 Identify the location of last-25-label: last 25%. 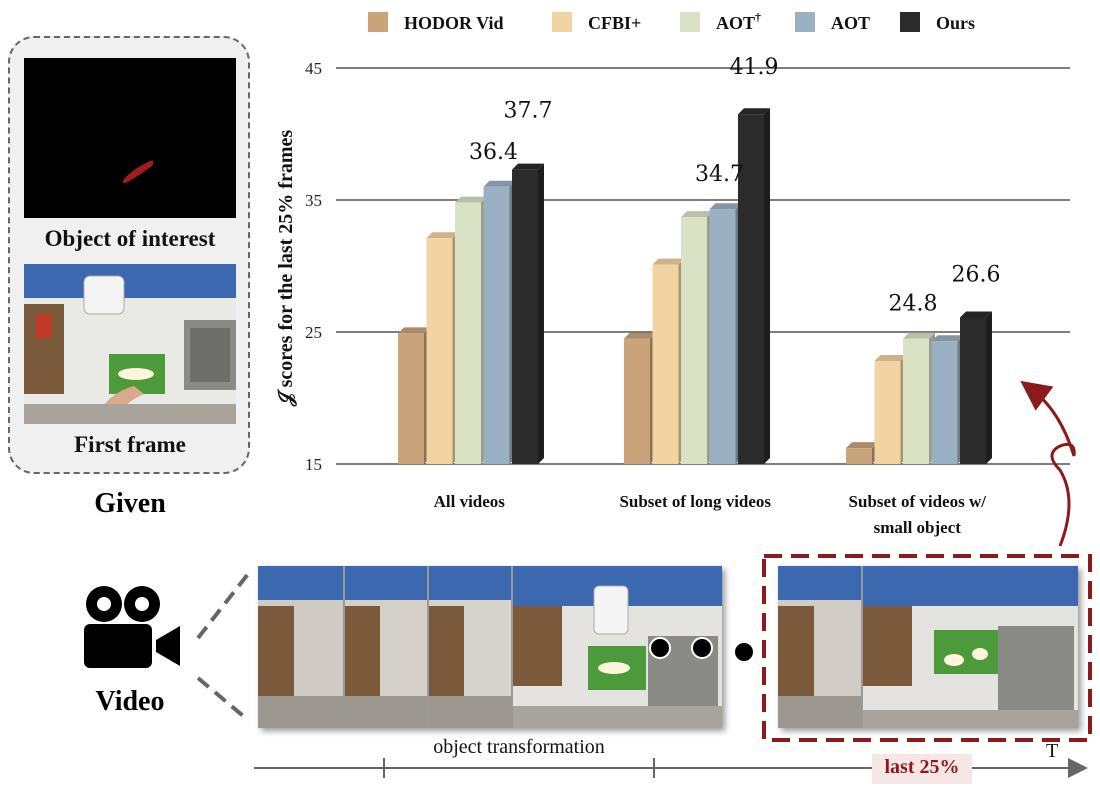
(922, 767).